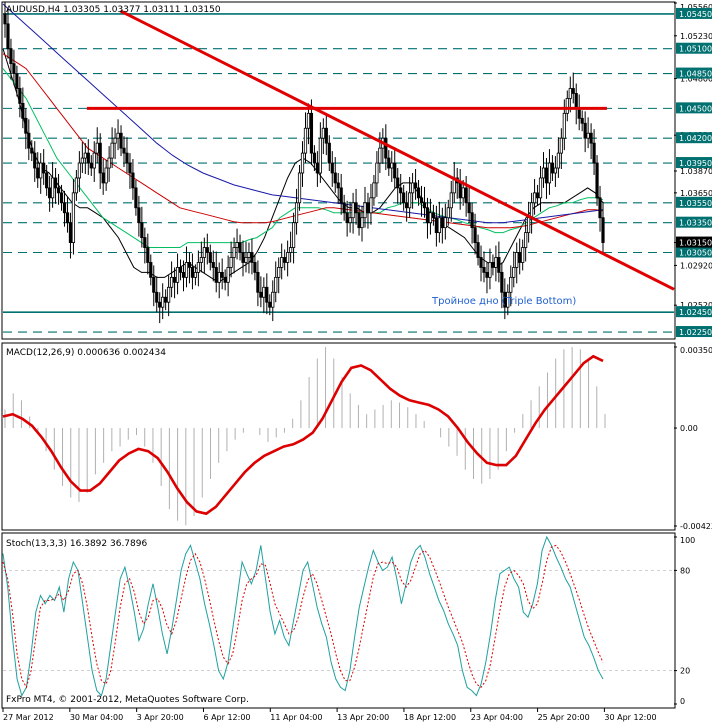 Image resolution: width=712 pixels, height=728 pixels. Describe the element at coordinates (296, 717) in the screenshot. I see `x-tick-label: 11 Apr 04:00` at that location.